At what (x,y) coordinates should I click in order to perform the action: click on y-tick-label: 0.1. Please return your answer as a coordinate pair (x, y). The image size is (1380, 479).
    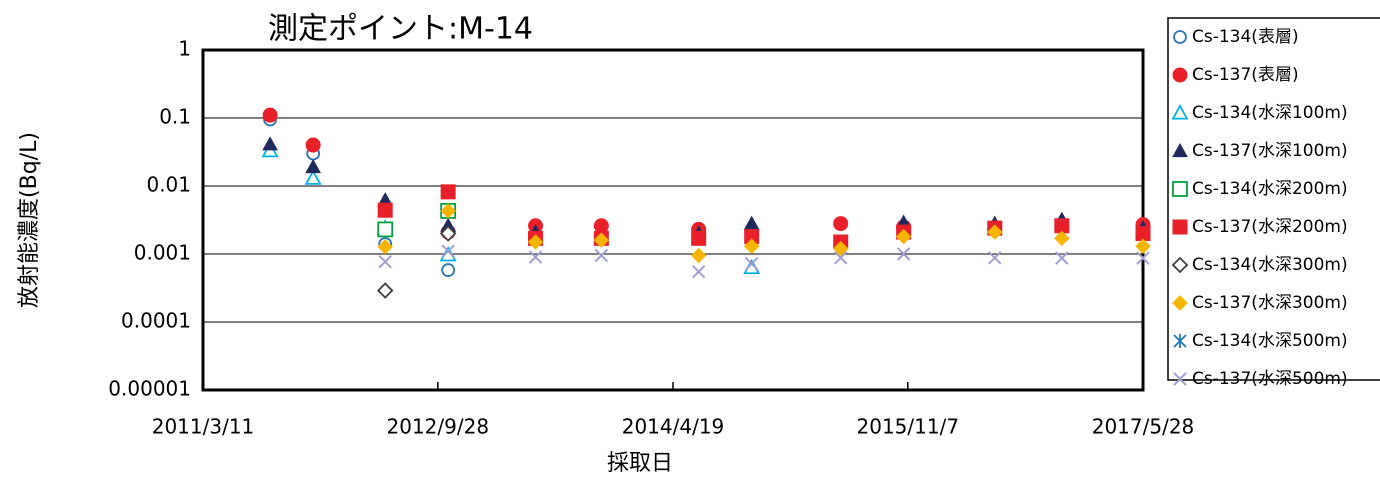
    Looking at the image, I should click on (175, 117).